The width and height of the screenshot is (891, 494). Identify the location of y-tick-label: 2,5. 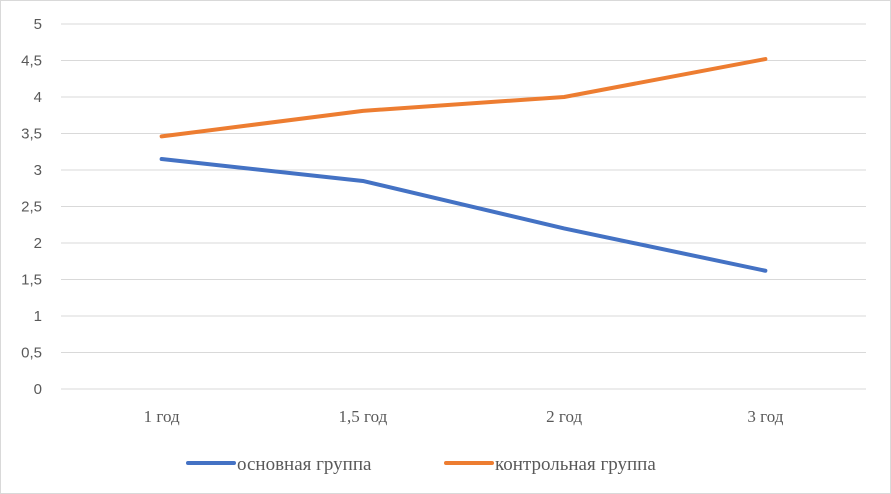
(31, 207).